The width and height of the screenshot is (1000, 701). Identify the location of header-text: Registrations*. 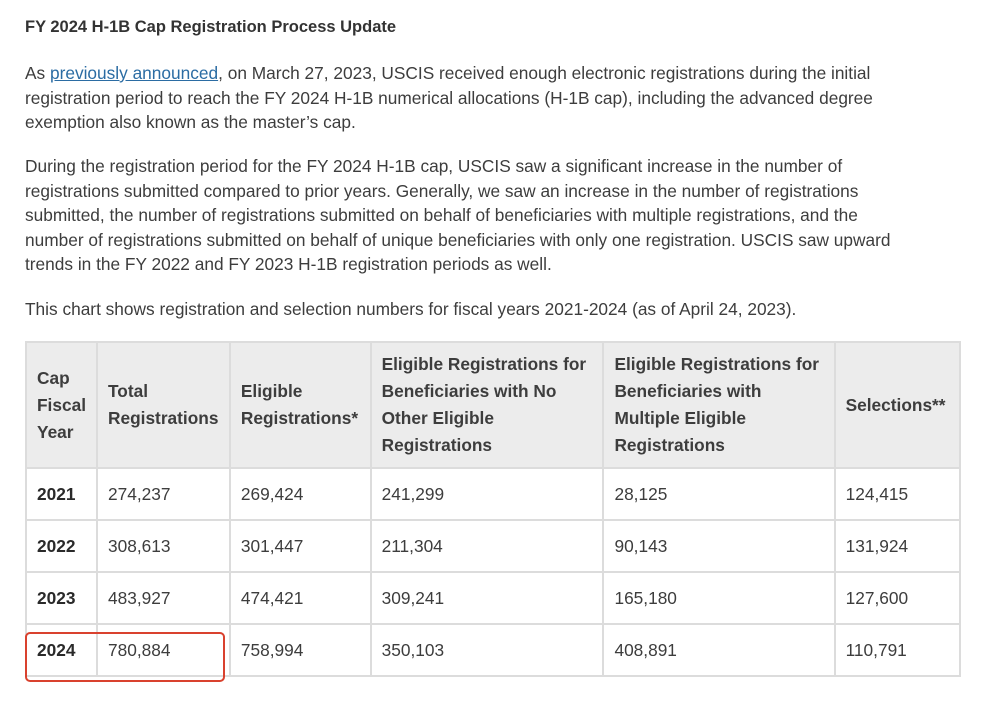
(299, 418).